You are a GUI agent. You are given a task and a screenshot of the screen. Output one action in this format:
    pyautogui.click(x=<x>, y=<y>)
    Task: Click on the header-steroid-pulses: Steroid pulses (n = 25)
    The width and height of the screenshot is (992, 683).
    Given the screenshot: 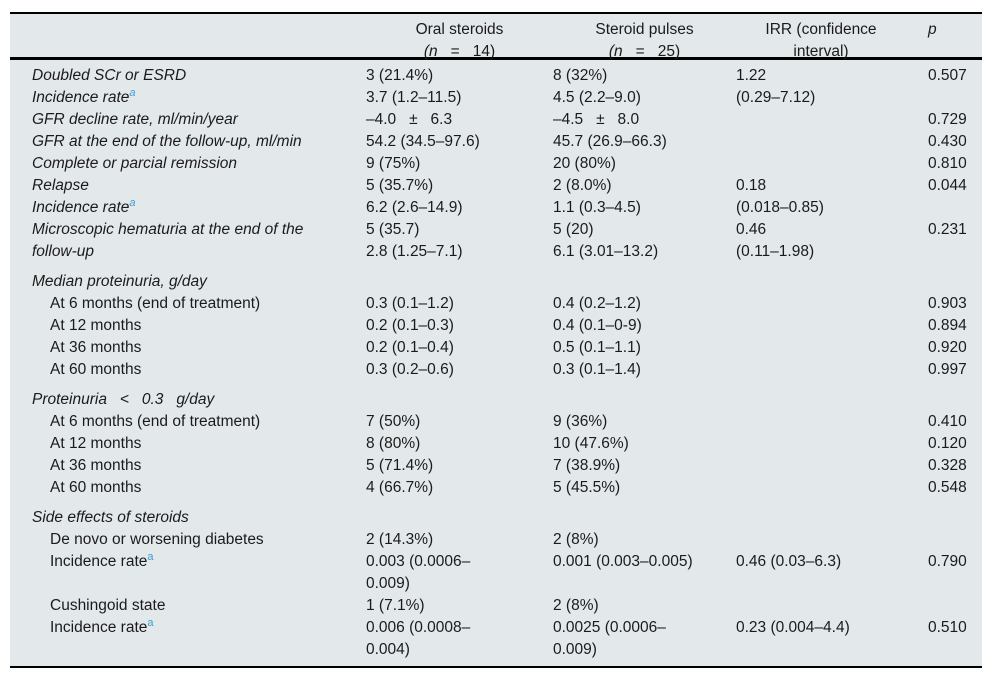 What is the action you would take?
    pyautogui.click(x=644, y=41)
    